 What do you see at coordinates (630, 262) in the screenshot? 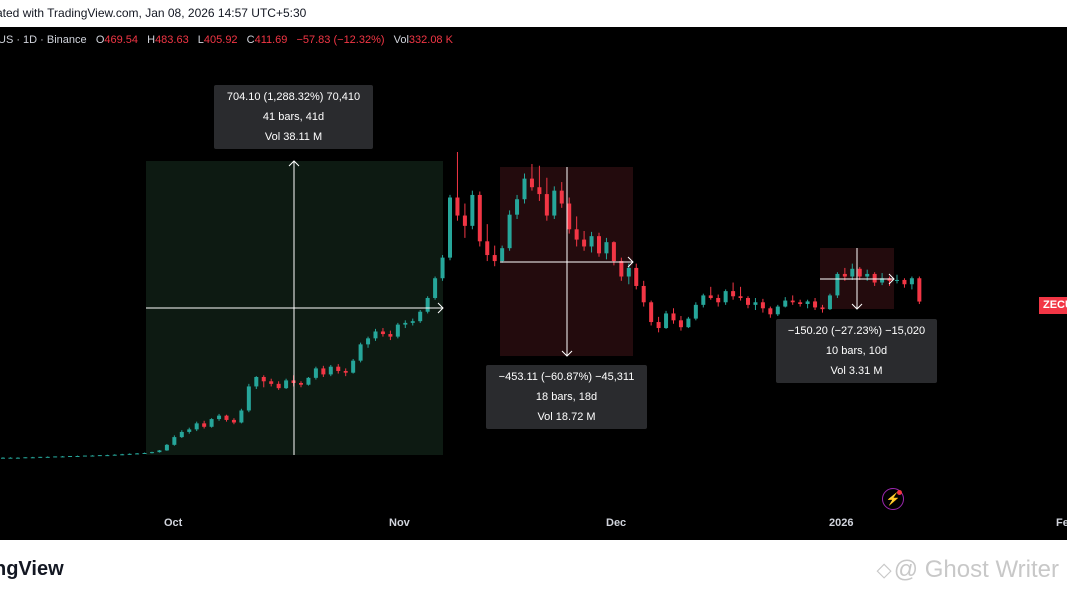
I see `short-measure-1-right-arrowhead` at bounding box center [630, 262].